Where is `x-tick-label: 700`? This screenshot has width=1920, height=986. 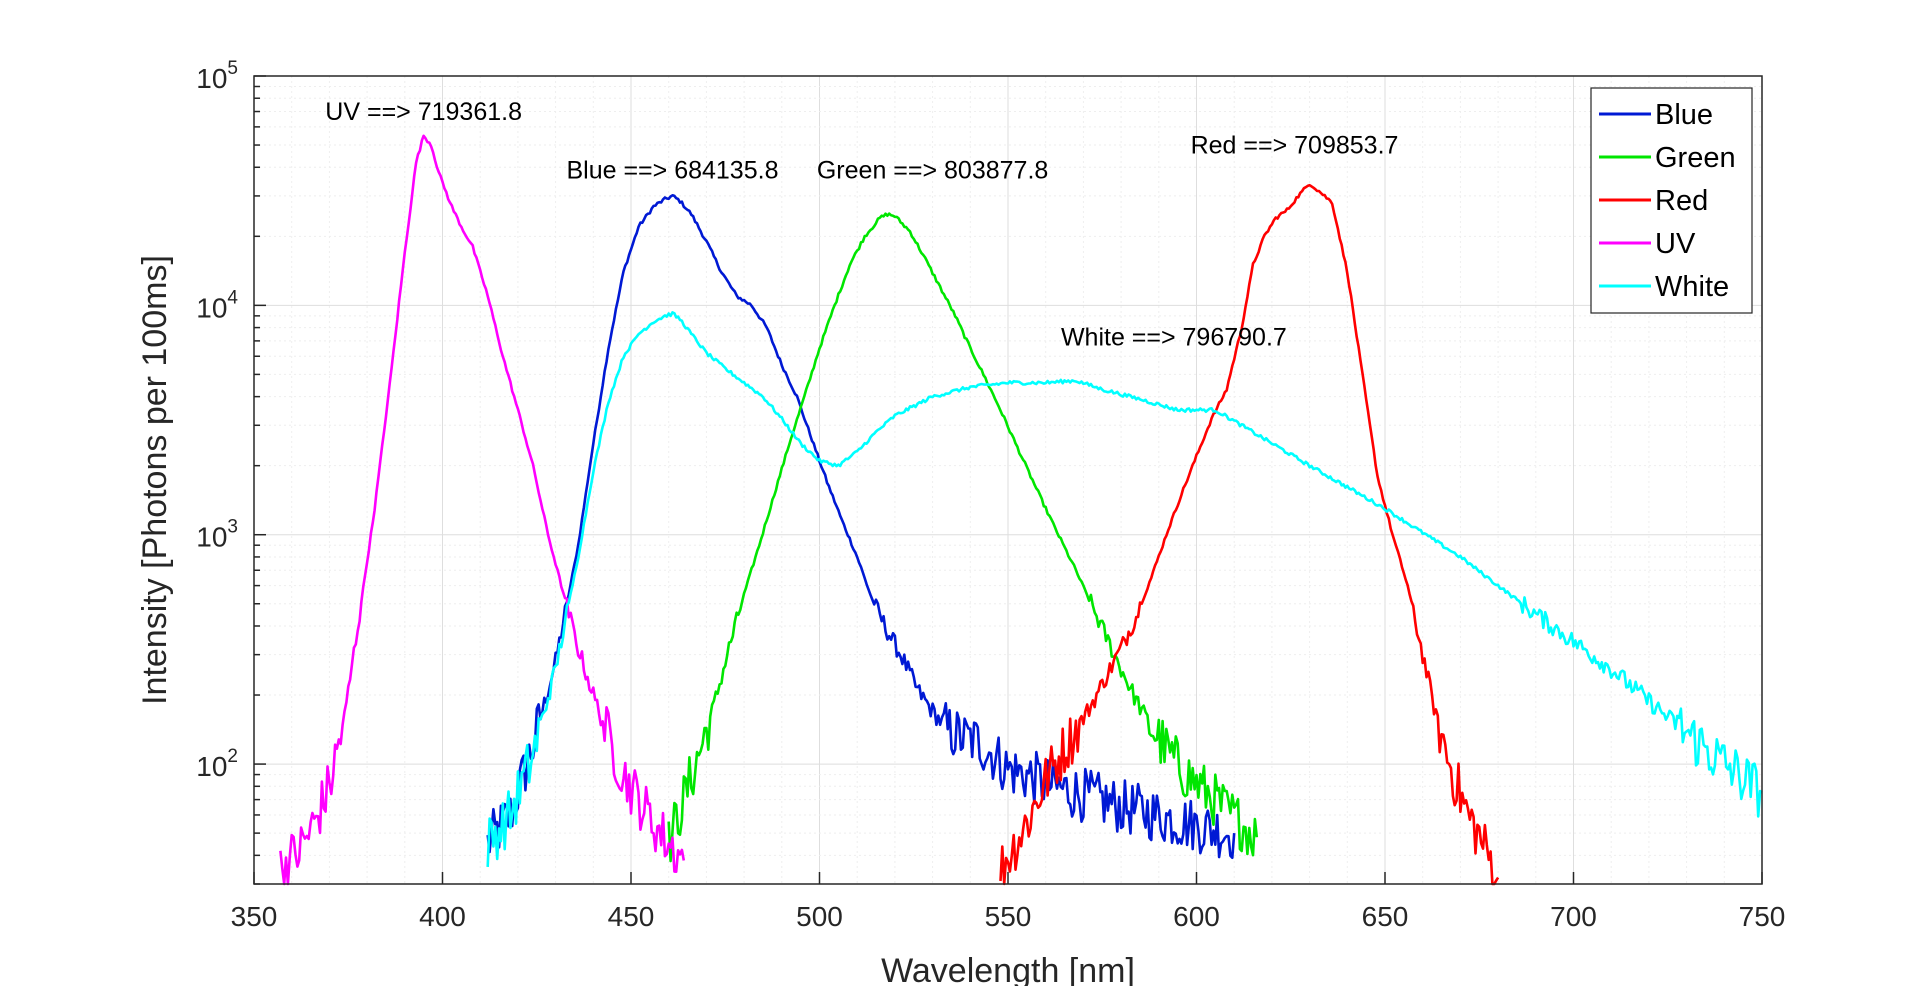 x-tick-label: 700 is located at coordinates (1573, 916).